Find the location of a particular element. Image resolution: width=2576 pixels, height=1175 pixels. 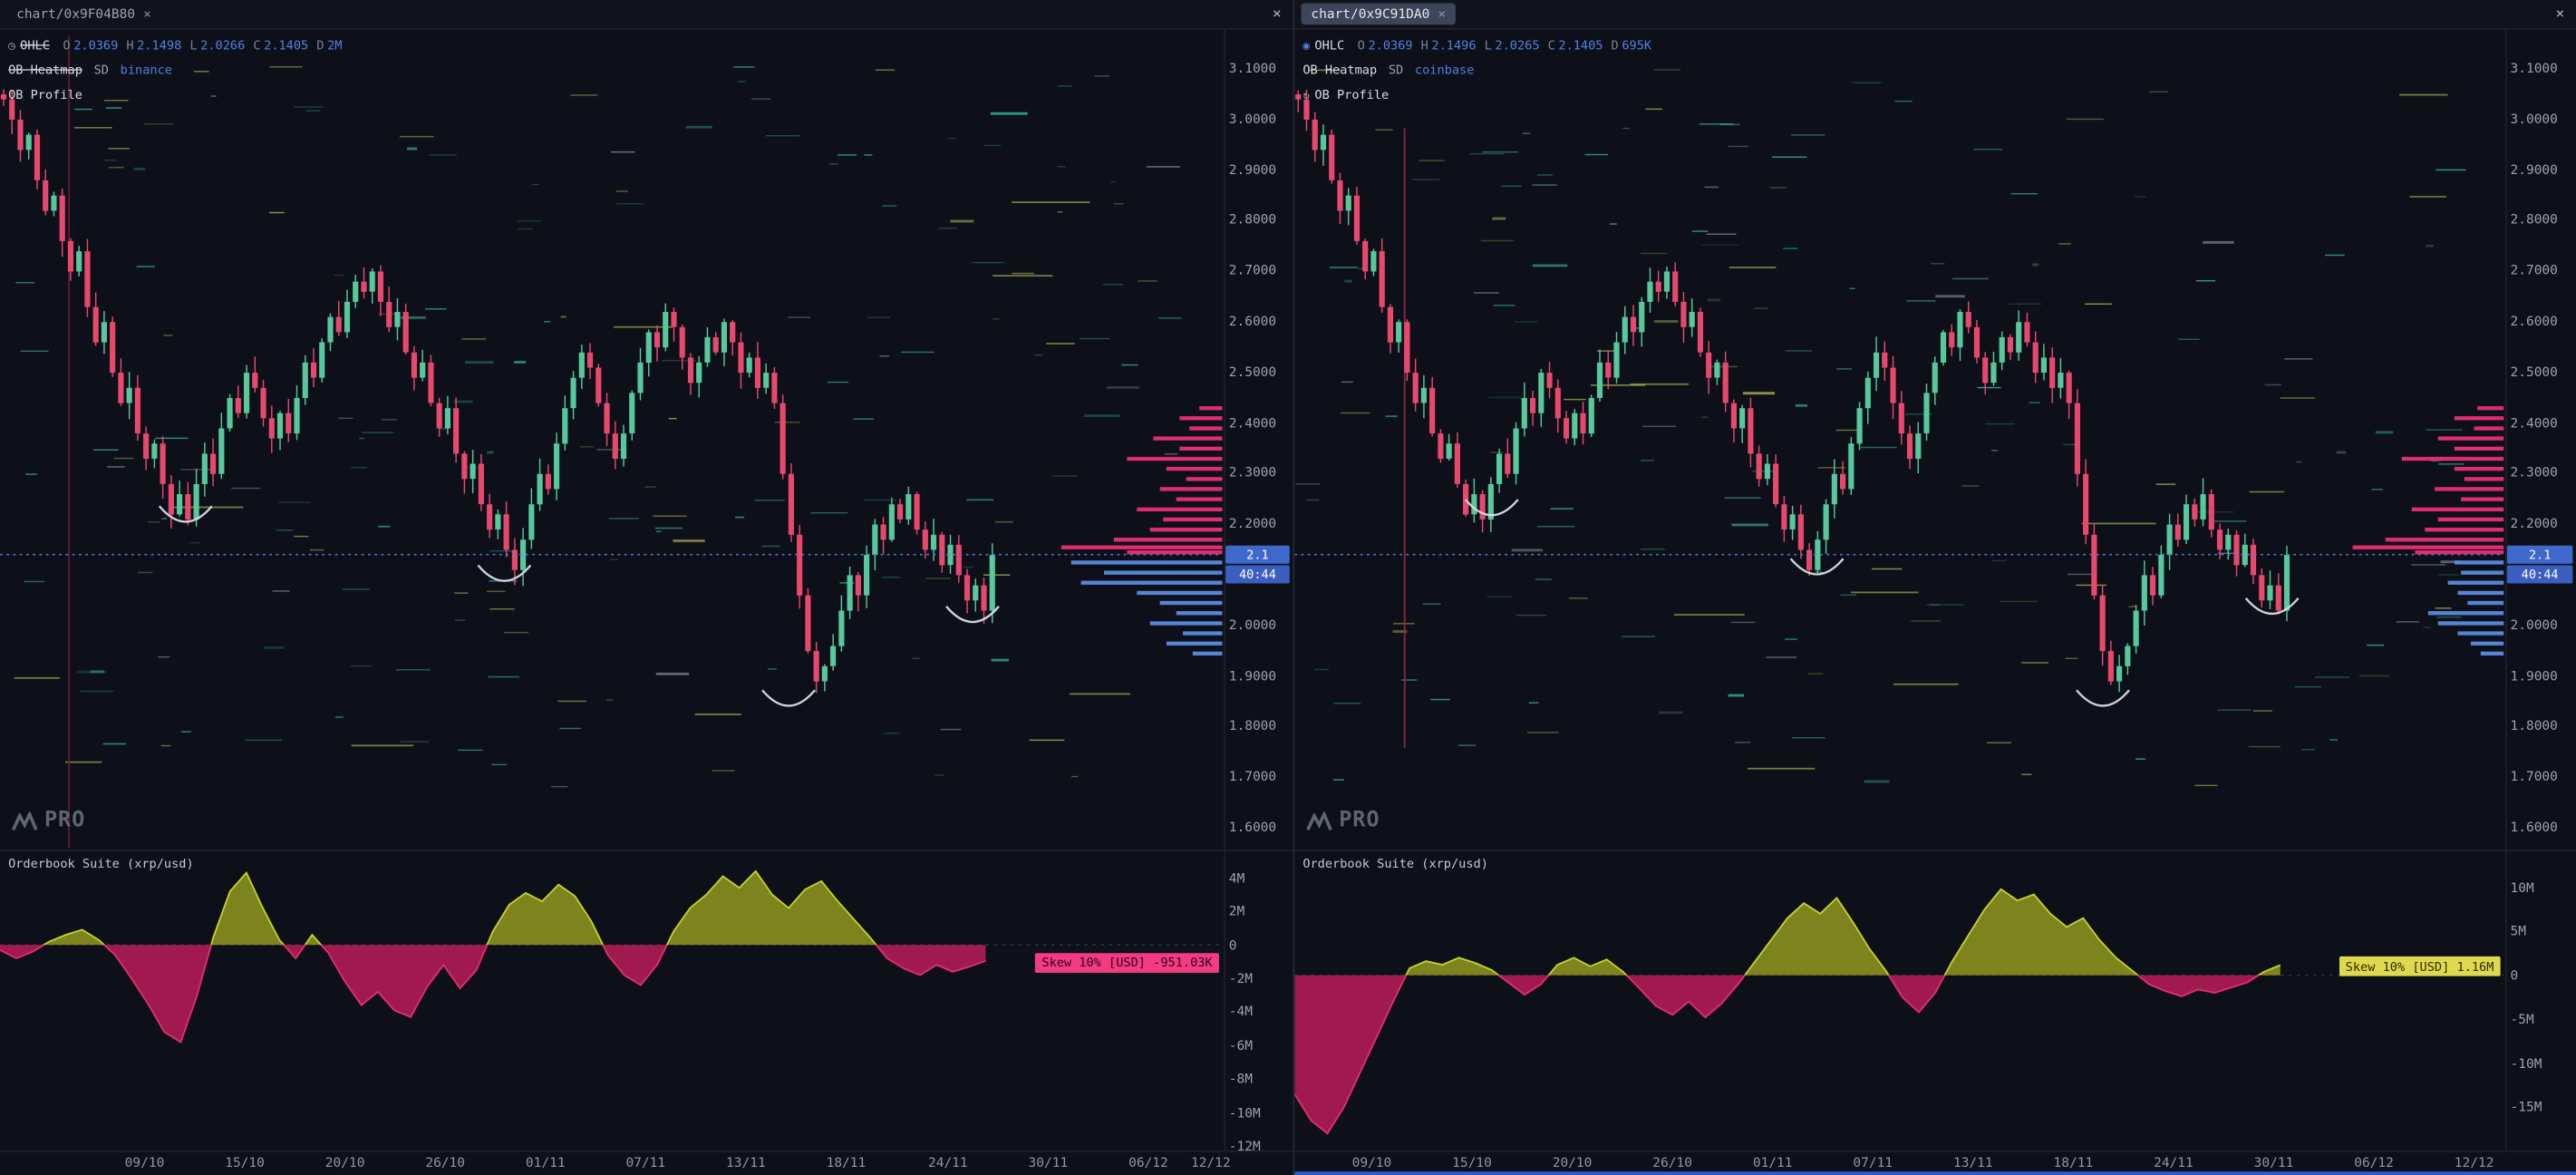

skew-value: 1.16M is located at coordinates (2475, 967).